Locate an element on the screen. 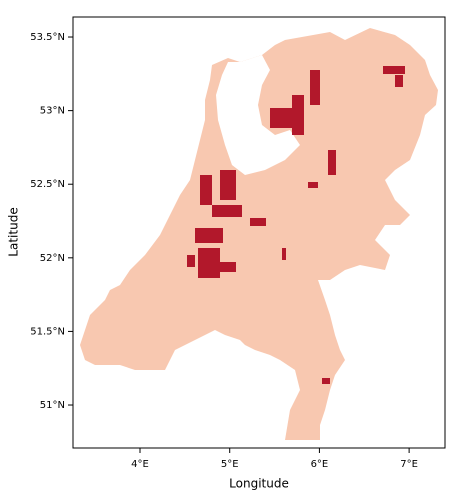 This screenshot has height=500, width=460. x-tick-label: 5°E is located at coordinates (230, 464).